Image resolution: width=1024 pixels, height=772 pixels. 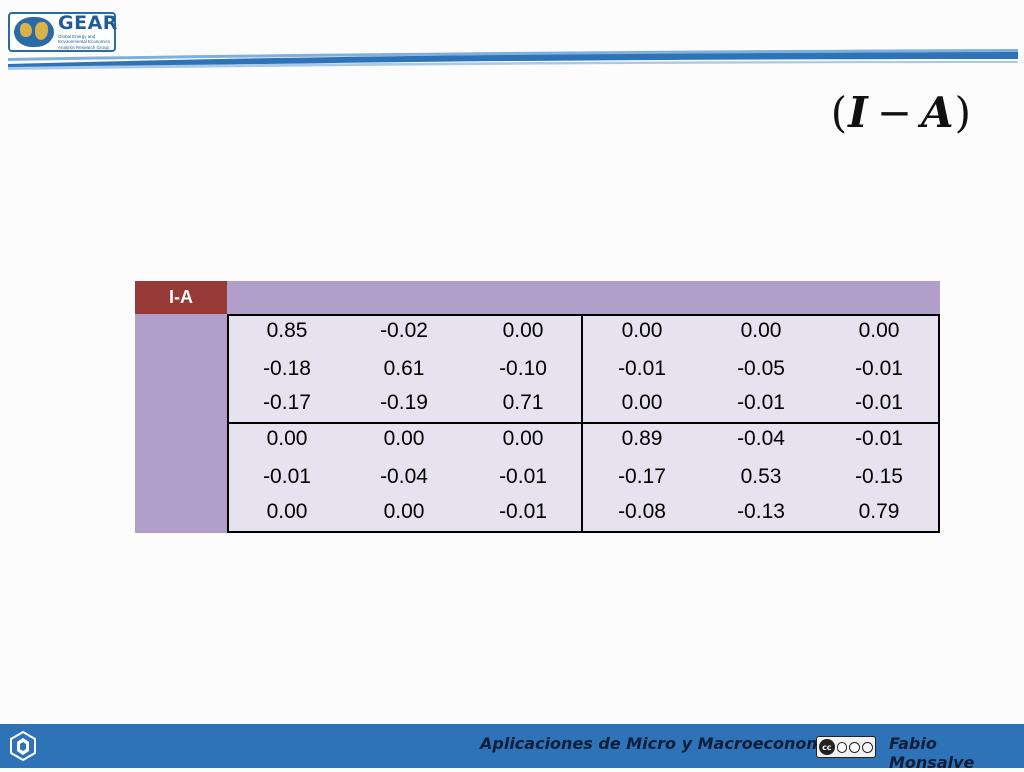 I want to click on matrix-cell: -0.15, so click(x=879, y=476).